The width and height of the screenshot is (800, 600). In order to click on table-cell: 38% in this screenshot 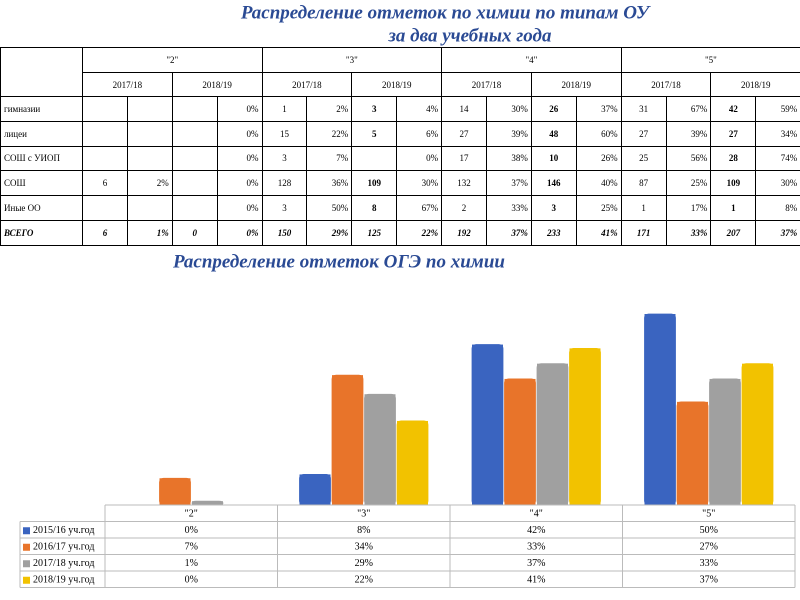, I will do `click(508, 158)`.